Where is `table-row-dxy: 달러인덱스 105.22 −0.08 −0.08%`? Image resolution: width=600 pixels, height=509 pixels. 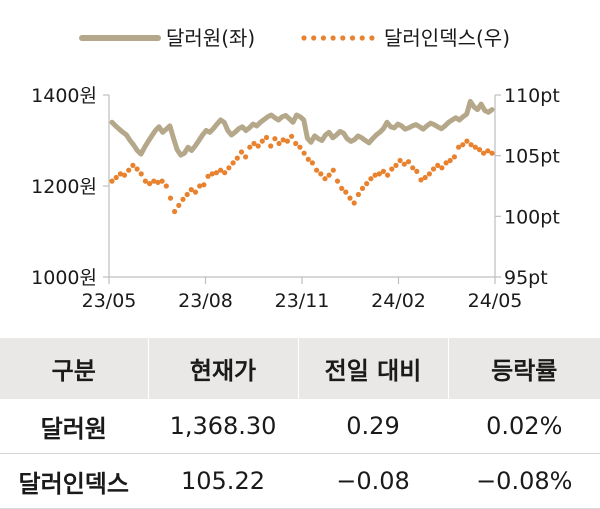
table-row-dxy: 달러인덱스 105.22 −0.08 −0.08% is located at coordinates (300, 481).